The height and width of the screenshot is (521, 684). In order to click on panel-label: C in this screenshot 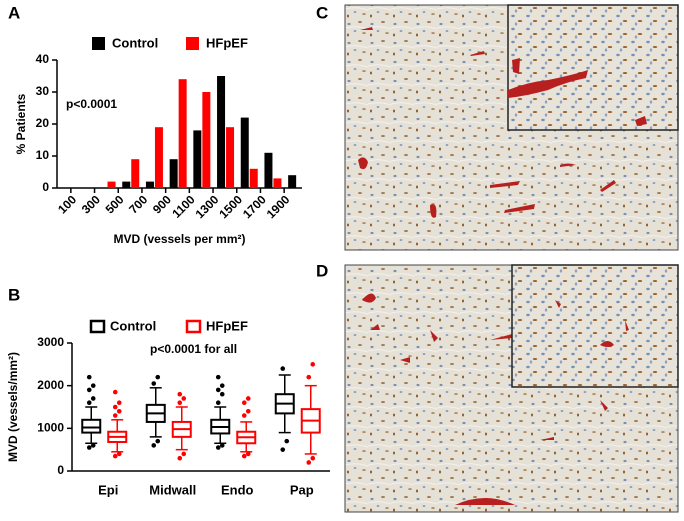, I will do `click(322, 12)`.